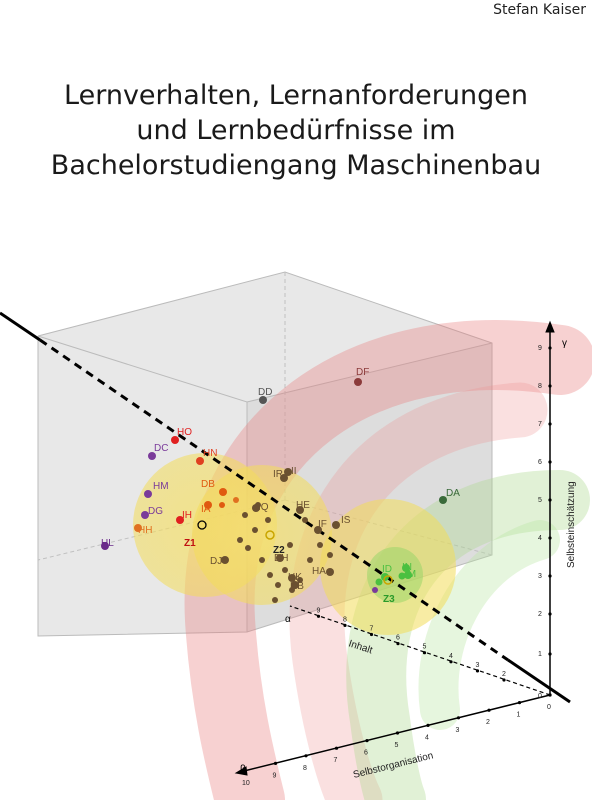 The width and height of the screenshot is (592, 800). I want to click on data-point-label-im: IM, so click(410, 574).